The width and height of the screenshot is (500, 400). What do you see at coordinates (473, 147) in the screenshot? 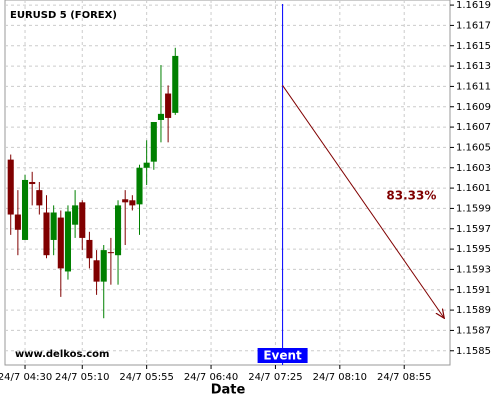
I see `y-tick-label: 1.1605` at bounding box center [473, 147].